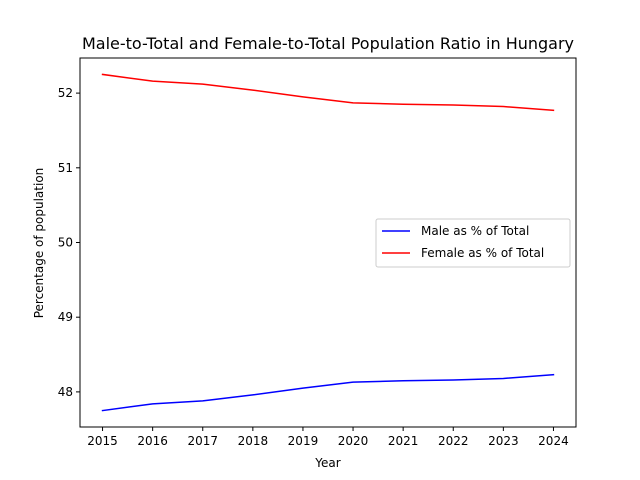  What do you see at coordinates (328, 92) in the screenshot?
I see `series-line-female` at bounding box center [328, 92].